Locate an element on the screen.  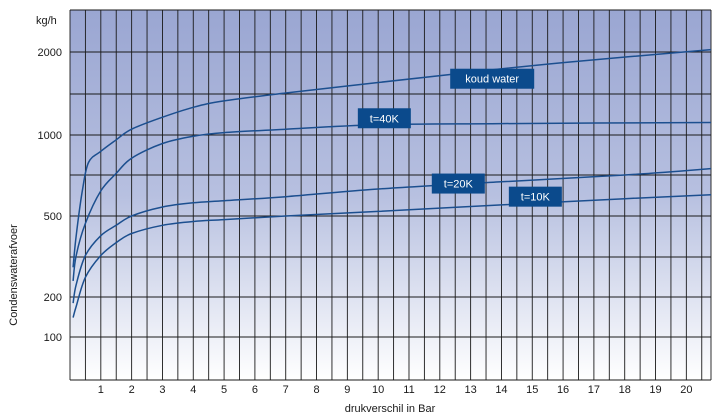
y-axis-title: Condenswaterafvoer is located at coordinates (14, 275).